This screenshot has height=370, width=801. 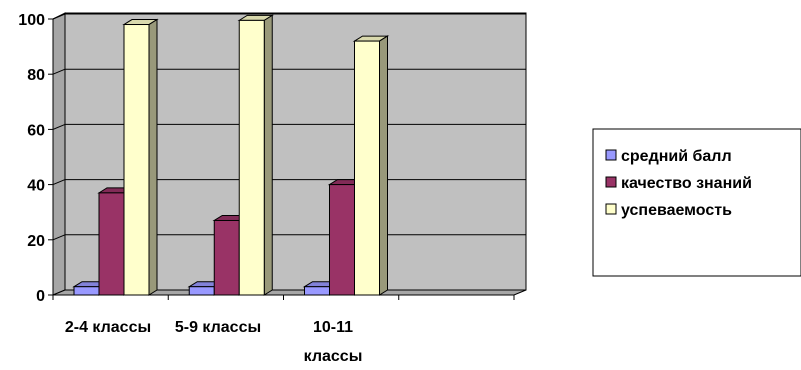 I want to click on y-tick-label: 60, so click(x=36, y=130).